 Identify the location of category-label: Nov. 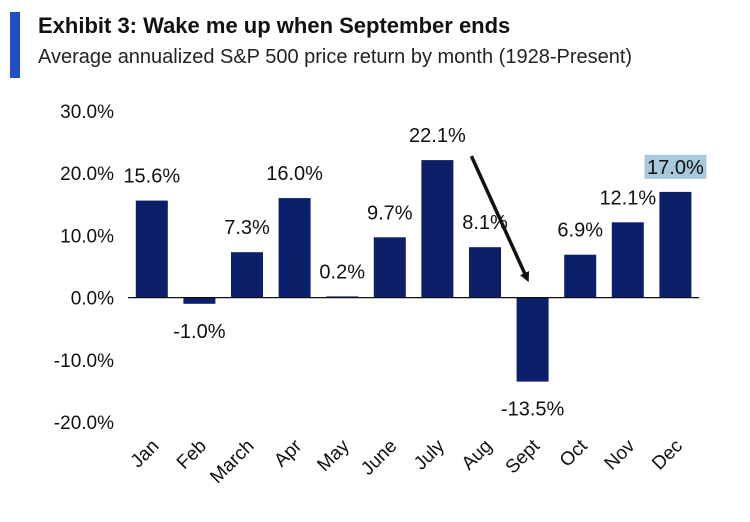
(620, 454).